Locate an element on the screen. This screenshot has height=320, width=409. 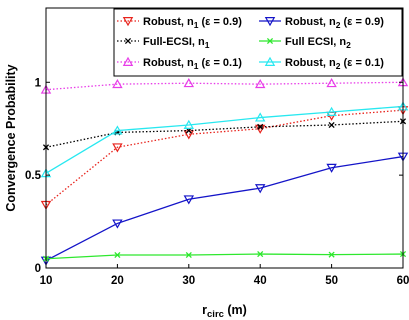
legend-label: Robust, n2 (ε = 0.9) is located at coordinates (334, 23).